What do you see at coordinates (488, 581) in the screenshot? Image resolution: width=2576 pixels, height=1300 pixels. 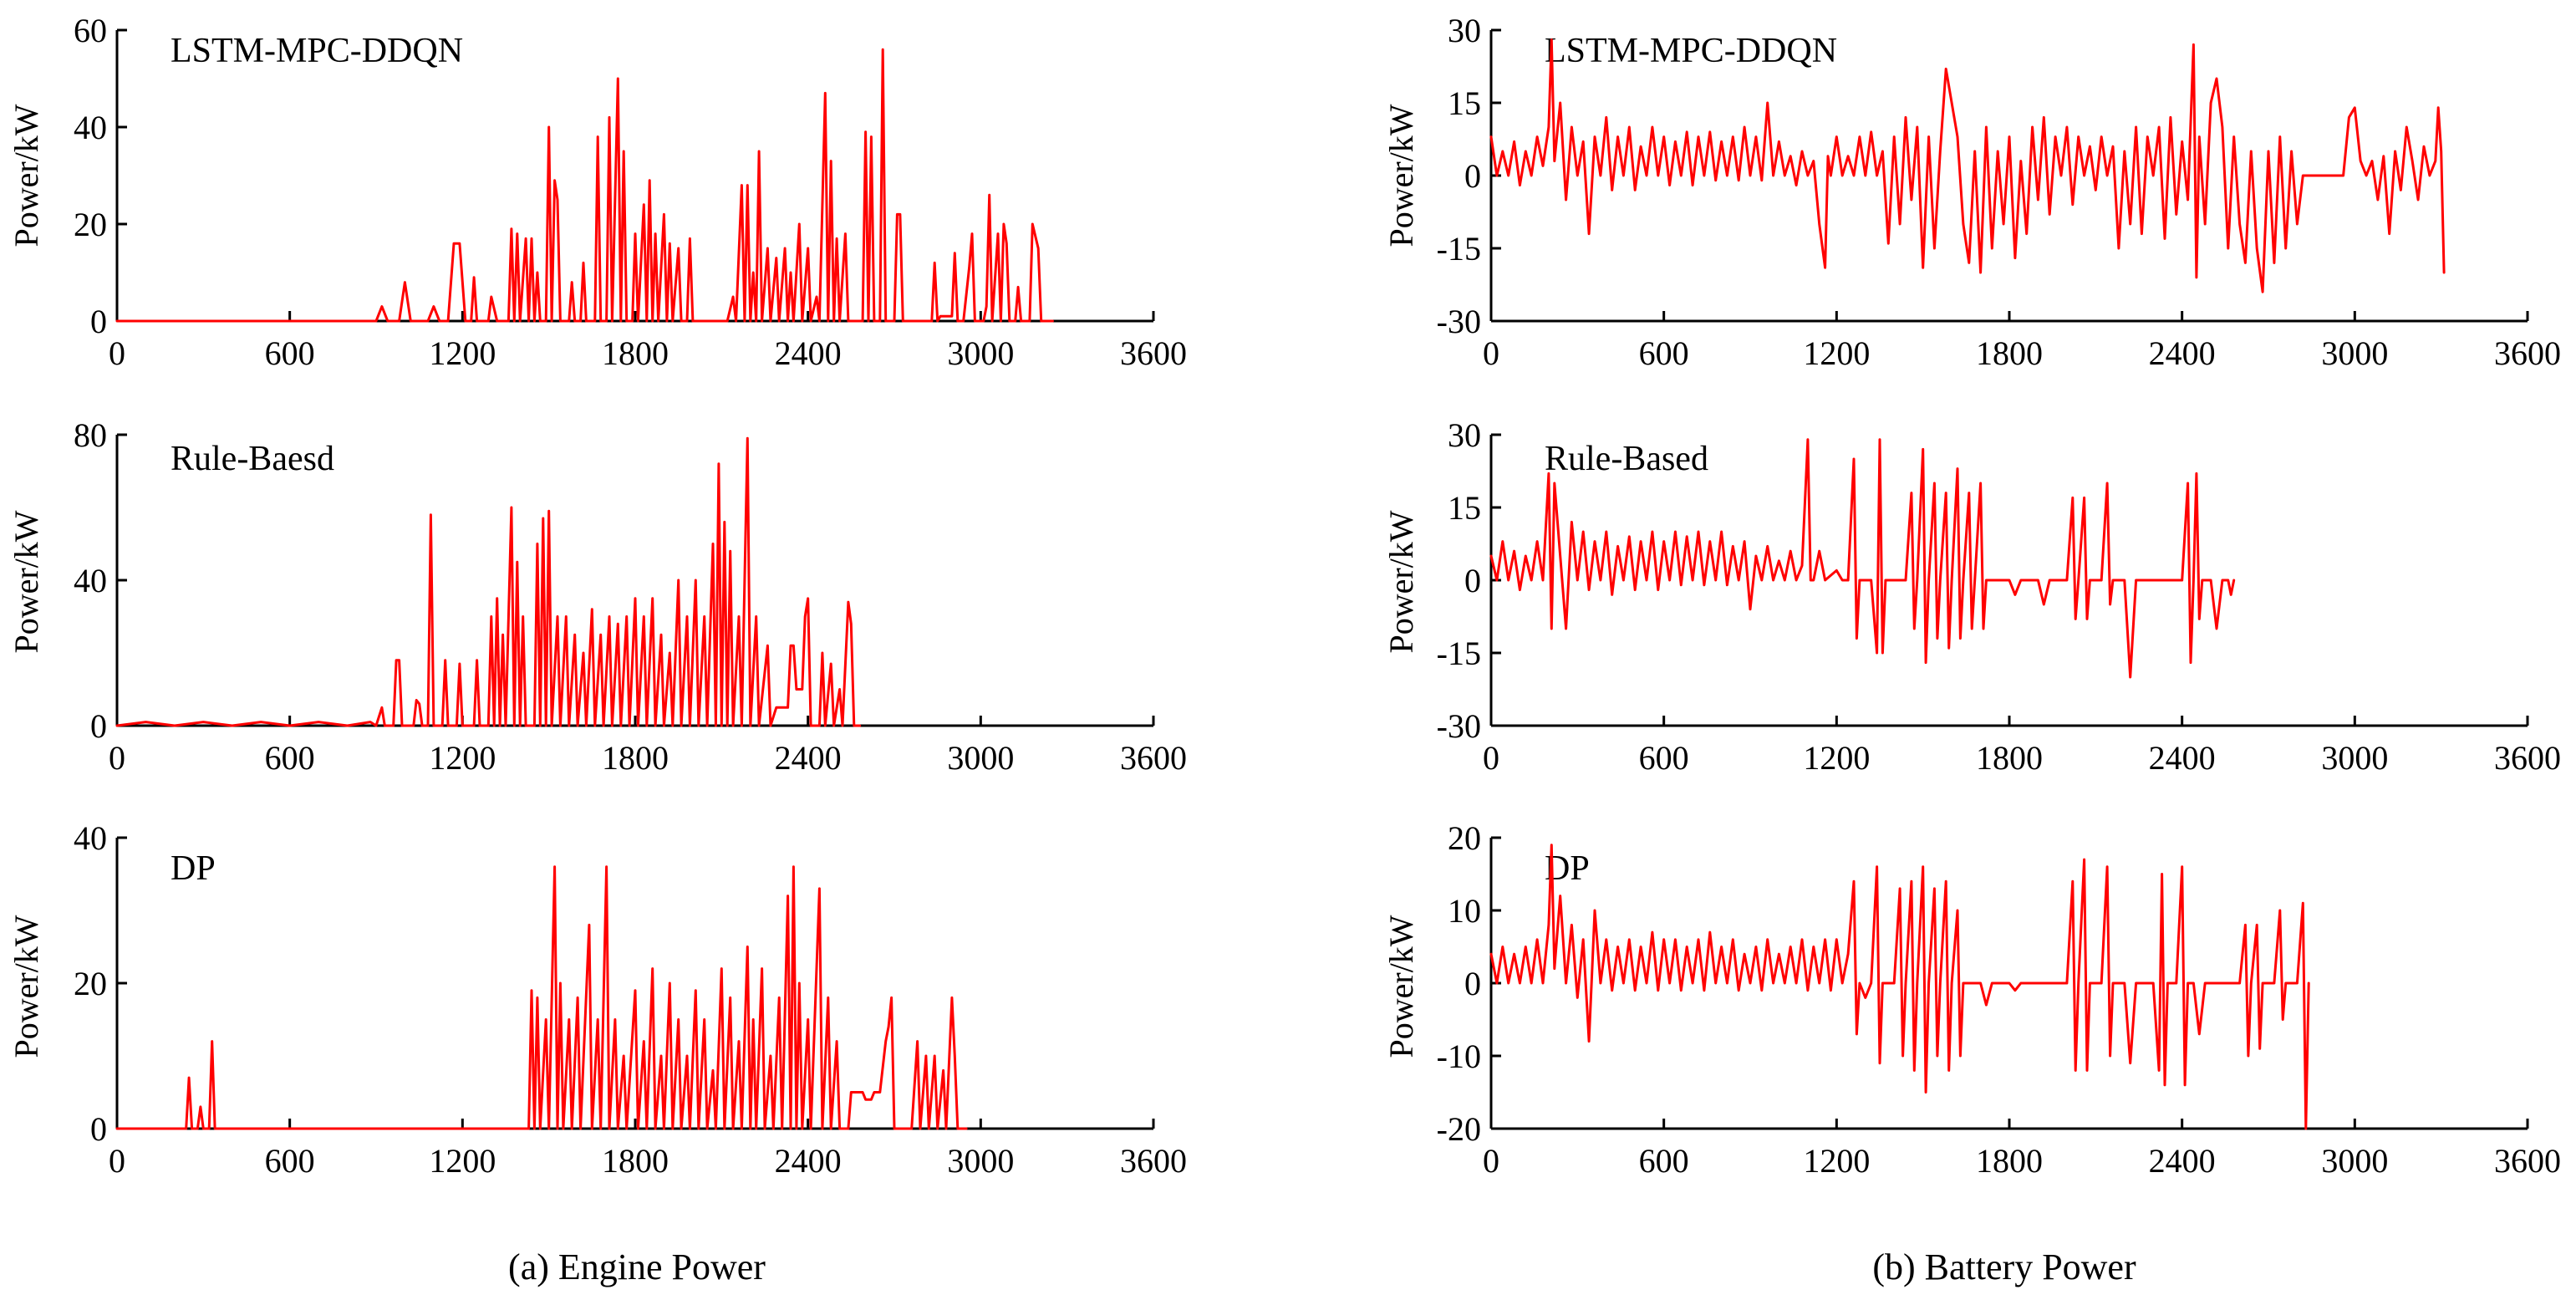 I see `engine-rule-series-line` at bounding box center [488, 581].